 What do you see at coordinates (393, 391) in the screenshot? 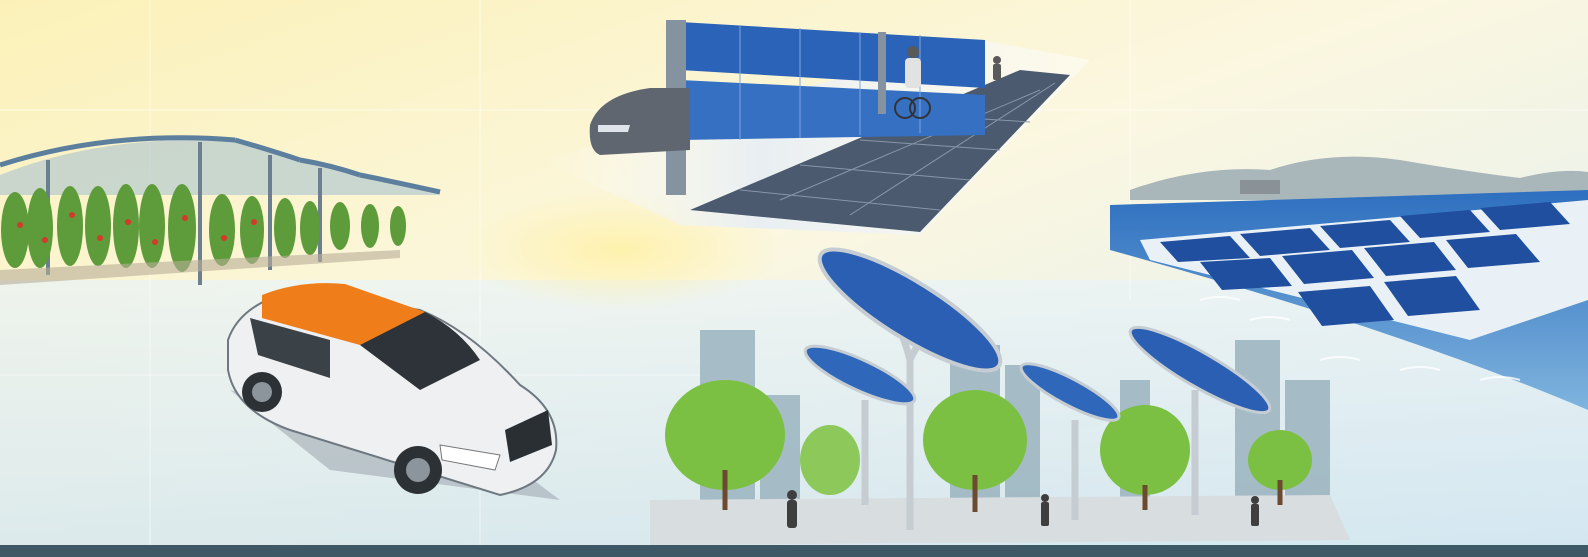
I see `solar-car-icon` at bounding box center [393, 391].